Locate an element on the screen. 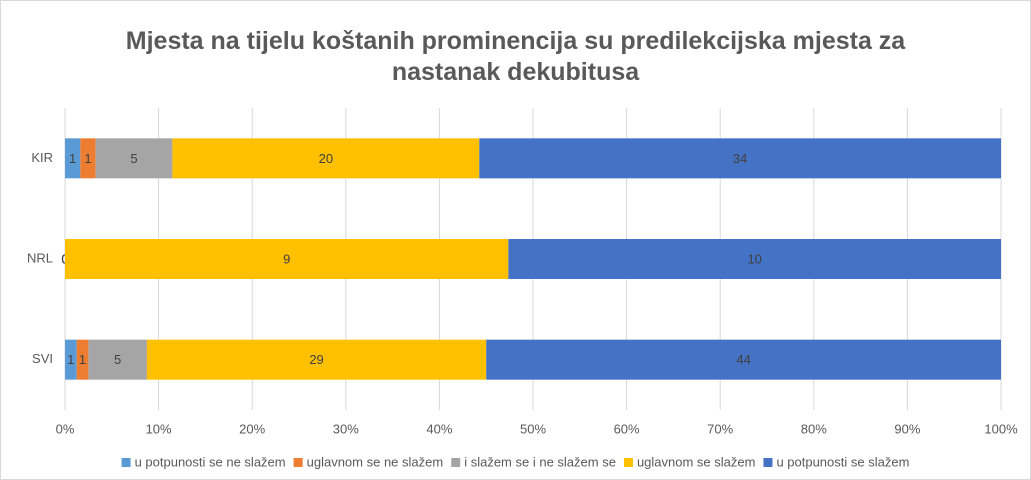  legend-label: u potpunosti se slažem is located at coordinates (842, 461).